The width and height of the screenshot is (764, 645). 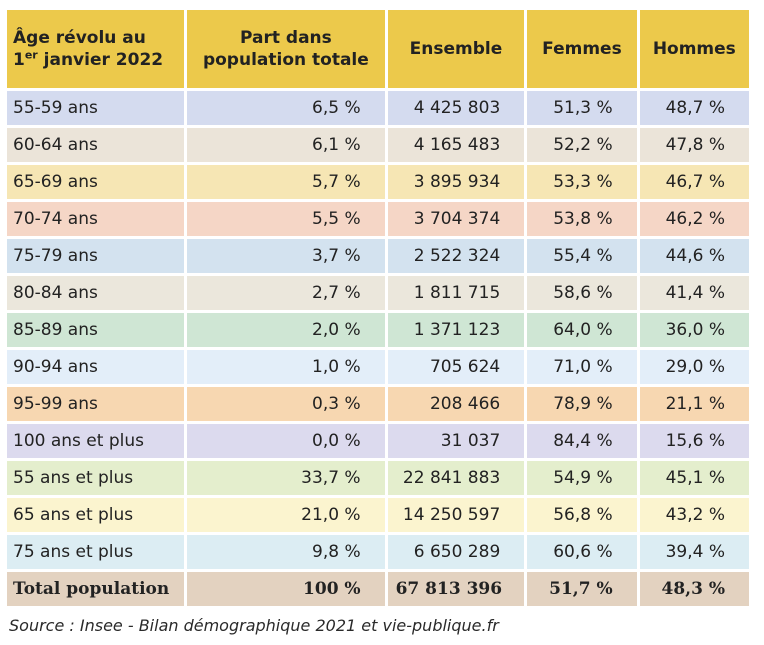 What do you see at coordinates (96, 367) in the screenshot?
I see `cell-age: 90-94 ans` at bounding box center [96, 367].